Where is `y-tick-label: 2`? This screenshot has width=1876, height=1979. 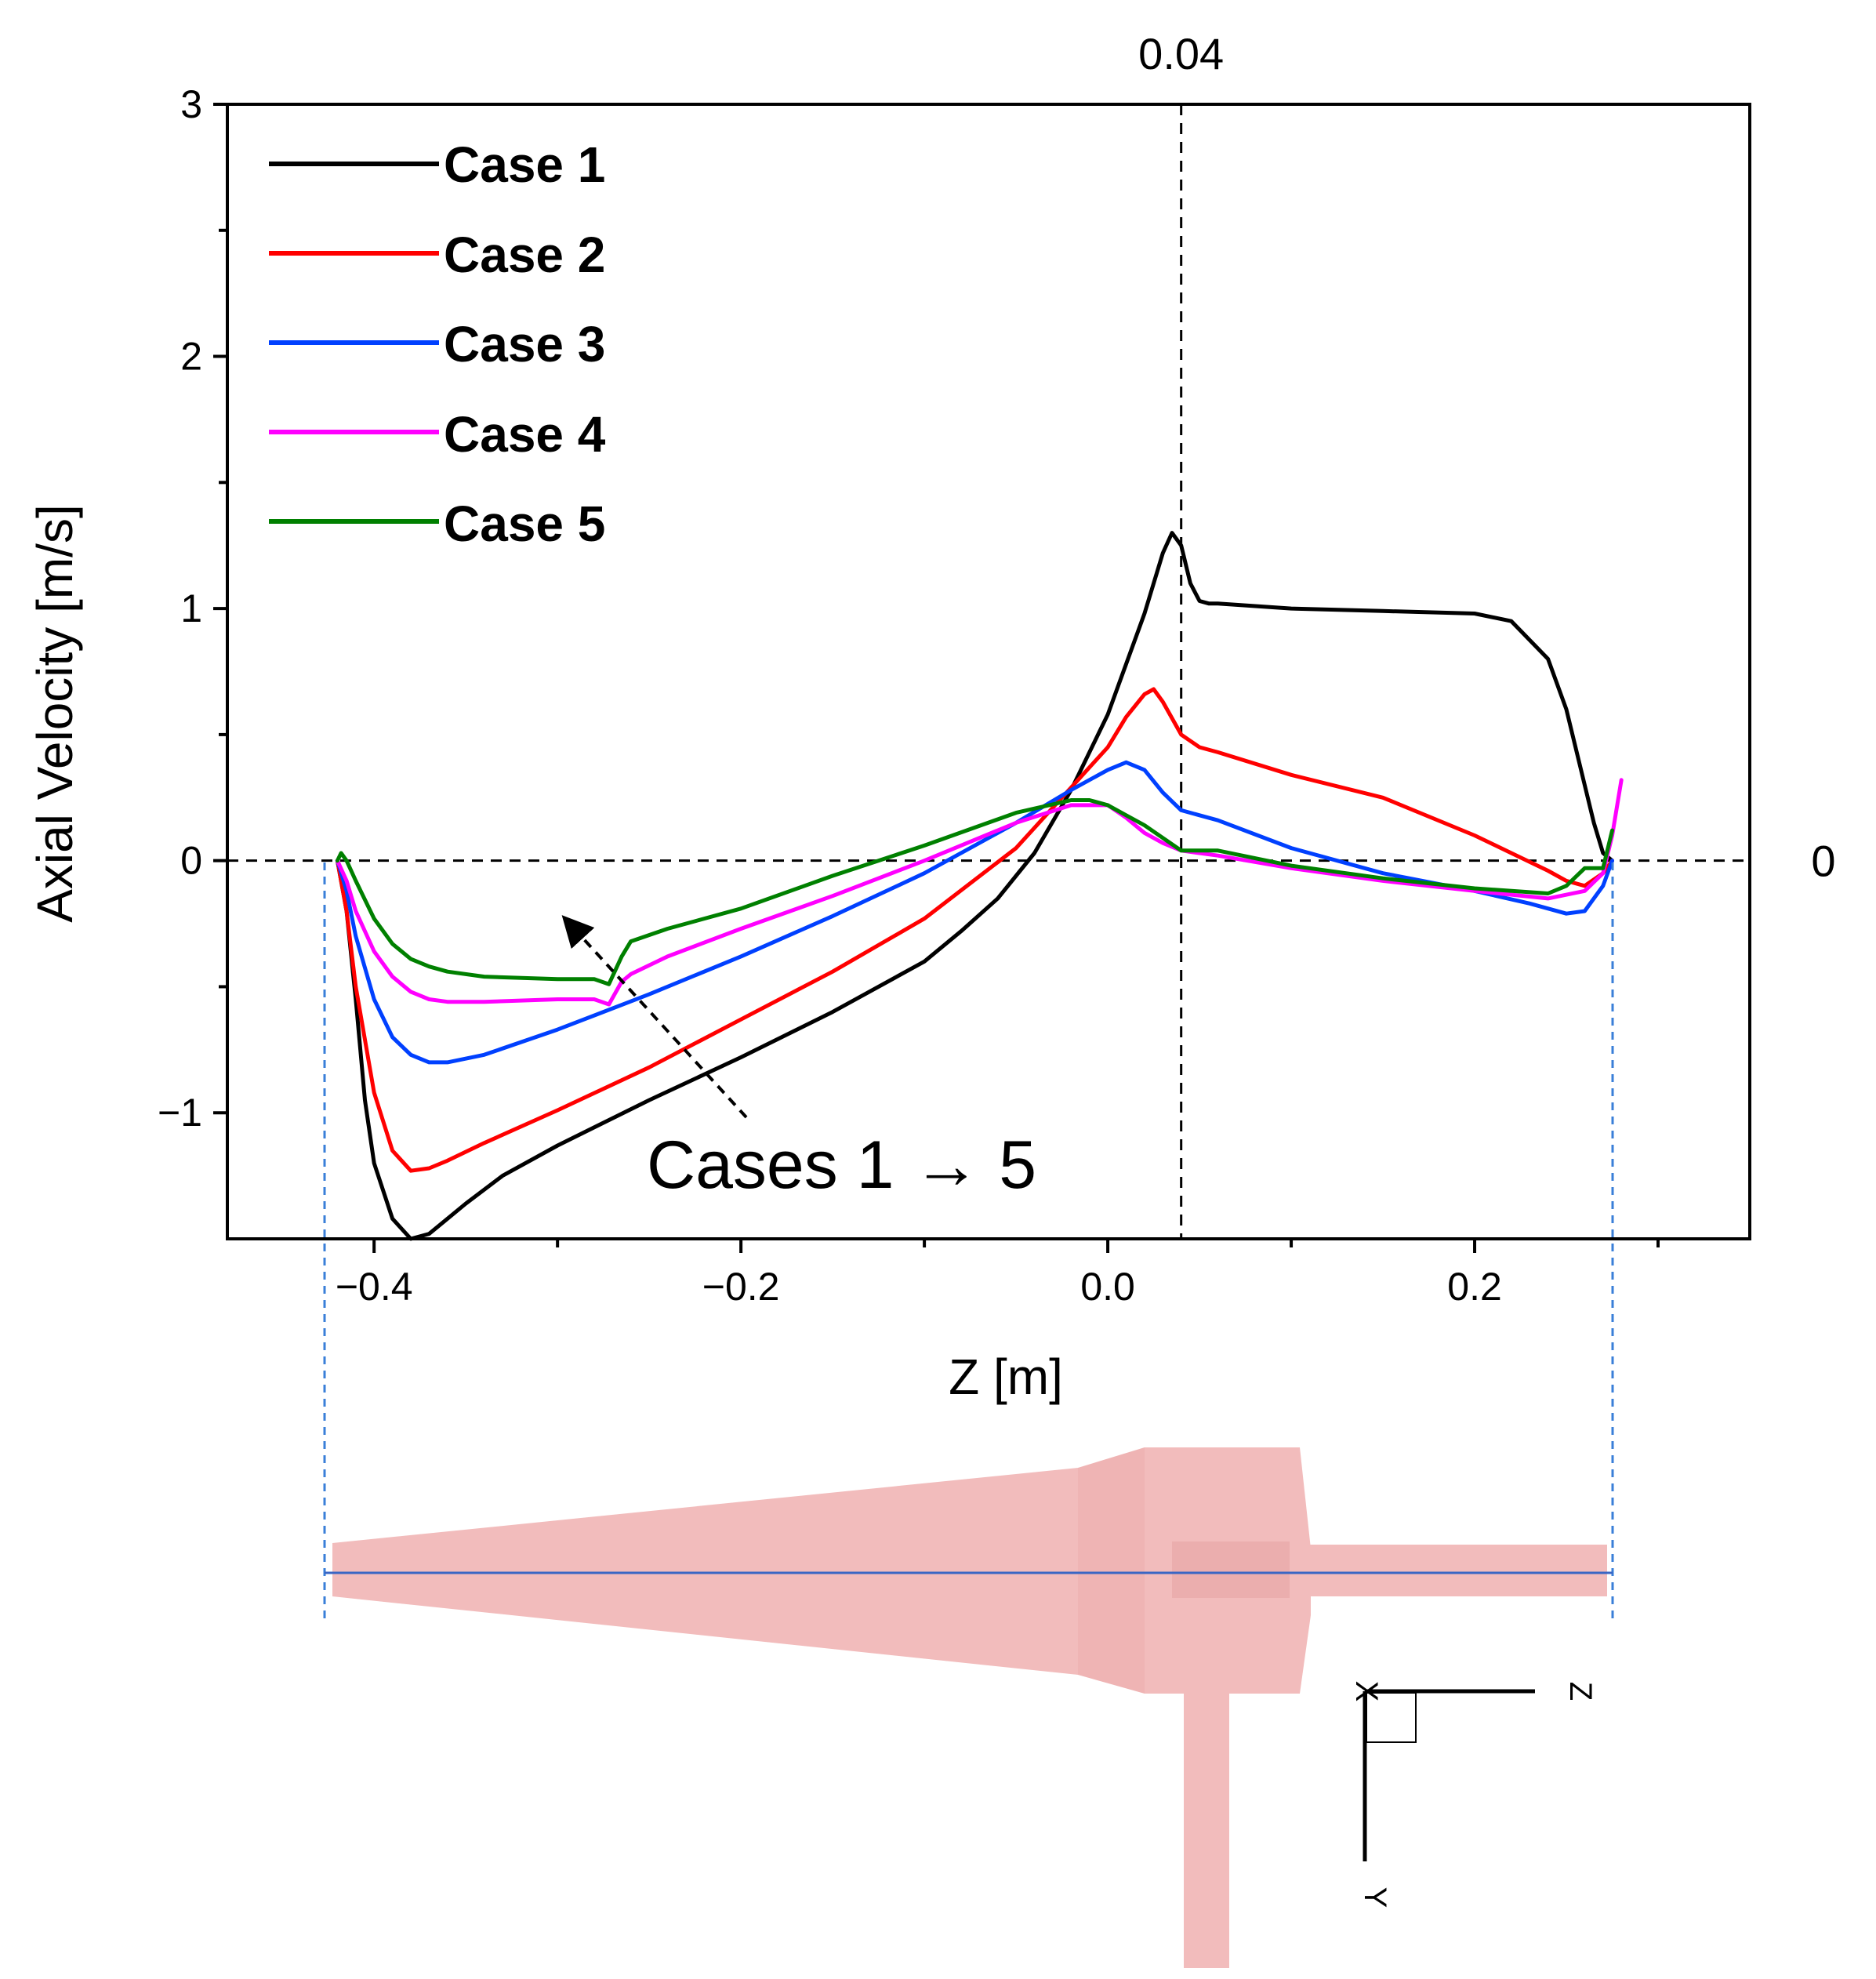
y-tick-label: 2 is located at coordinates (191, 357).